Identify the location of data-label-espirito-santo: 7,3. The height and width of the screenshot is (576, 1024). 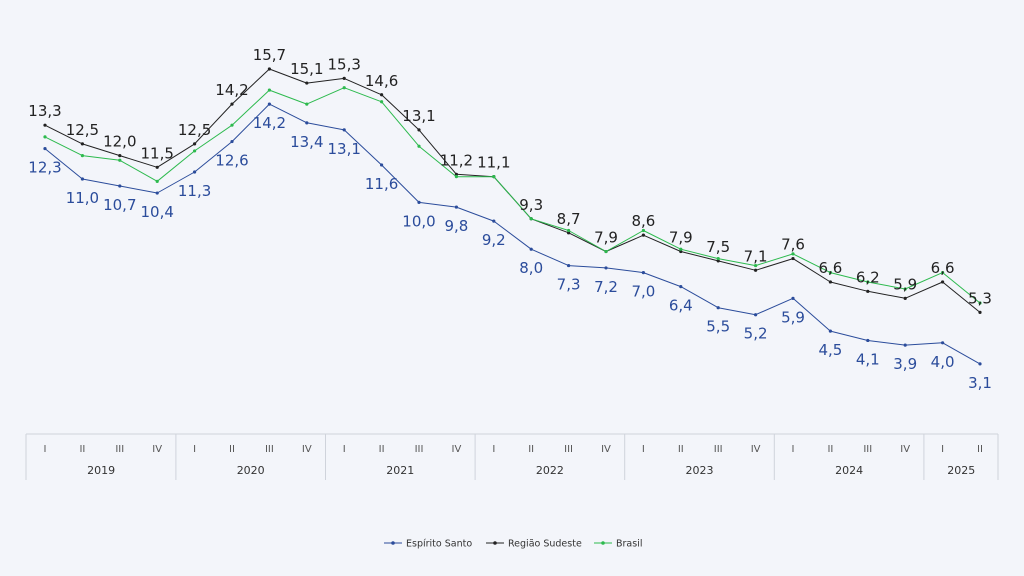
(569, 285).